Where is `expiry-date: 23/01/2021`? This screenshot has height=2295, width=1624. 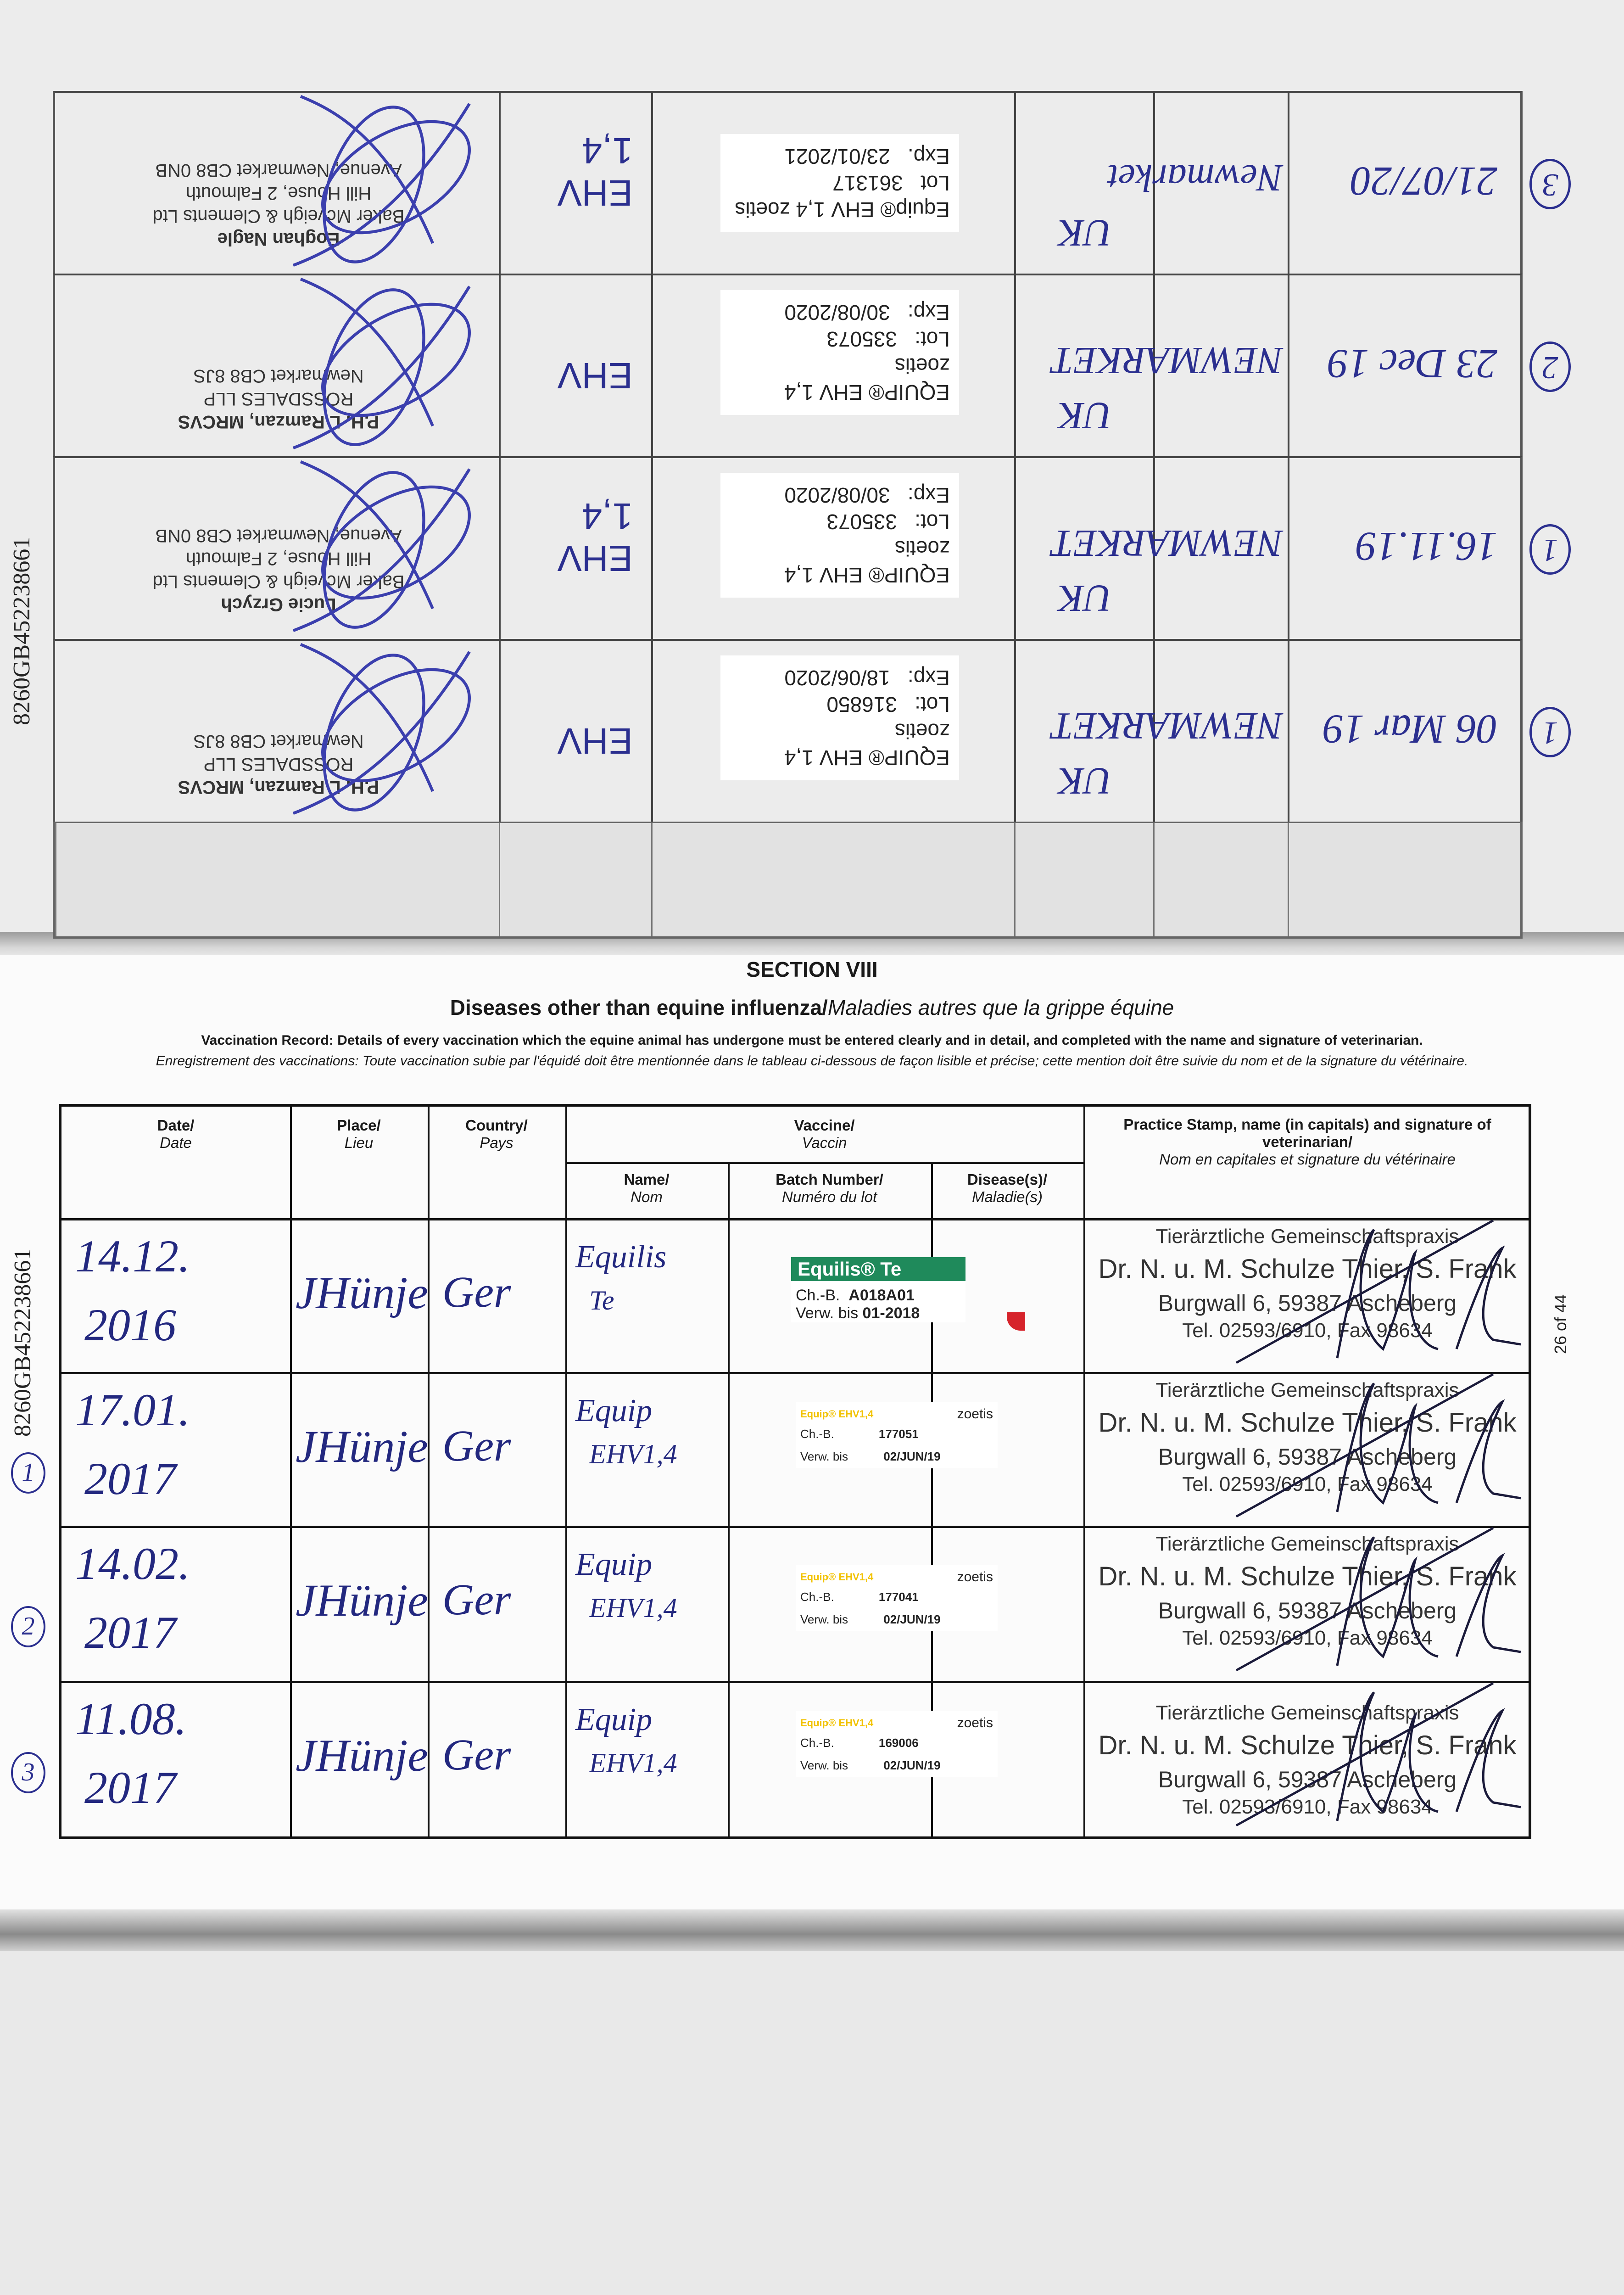
expiry-date: 23/01/2021 is located at coordinates (837, 156).